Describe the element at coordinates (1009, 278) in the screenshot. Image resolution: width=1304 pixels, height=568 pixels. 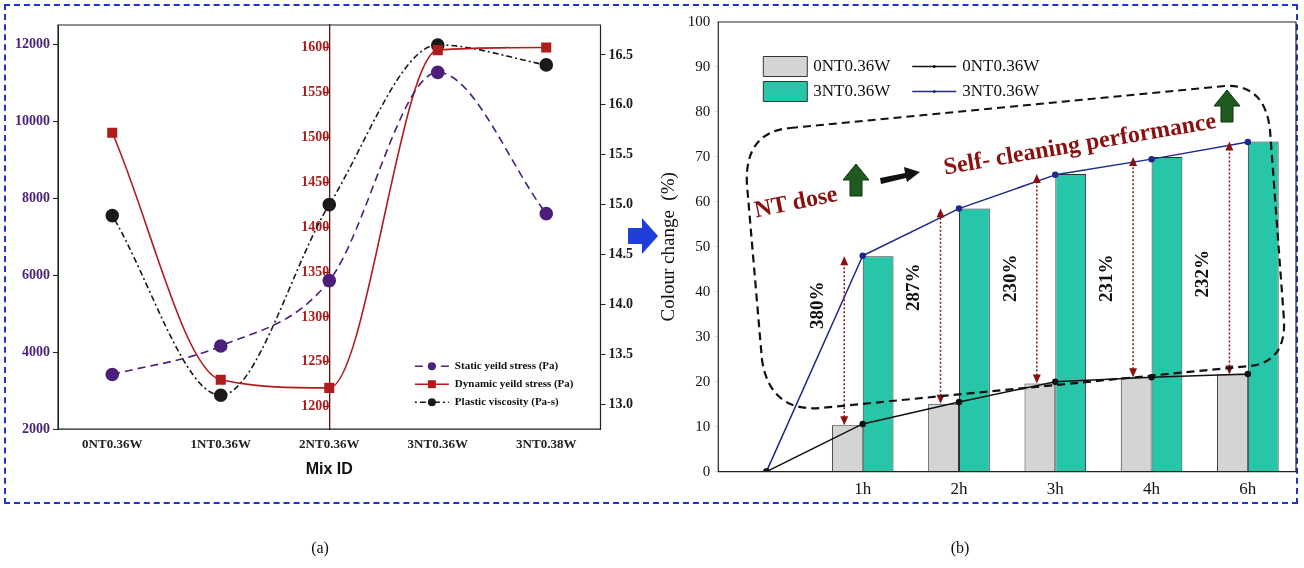
I see `annotation: 230%` at that location.